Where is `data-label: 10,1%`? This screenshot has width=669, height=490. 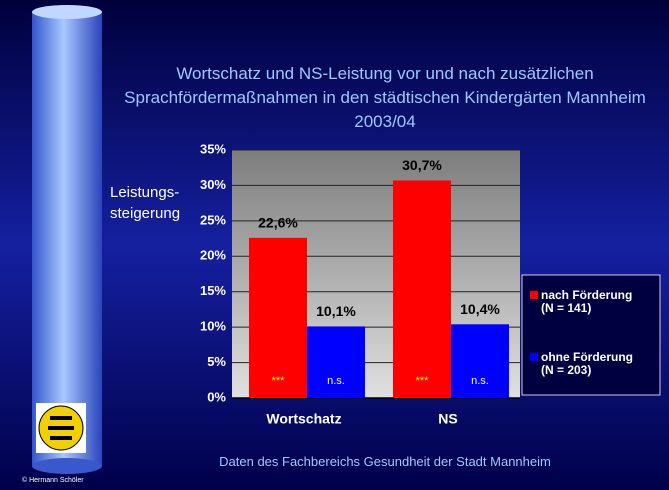 data-label: 10,1% is located at coordinates (336, 311).